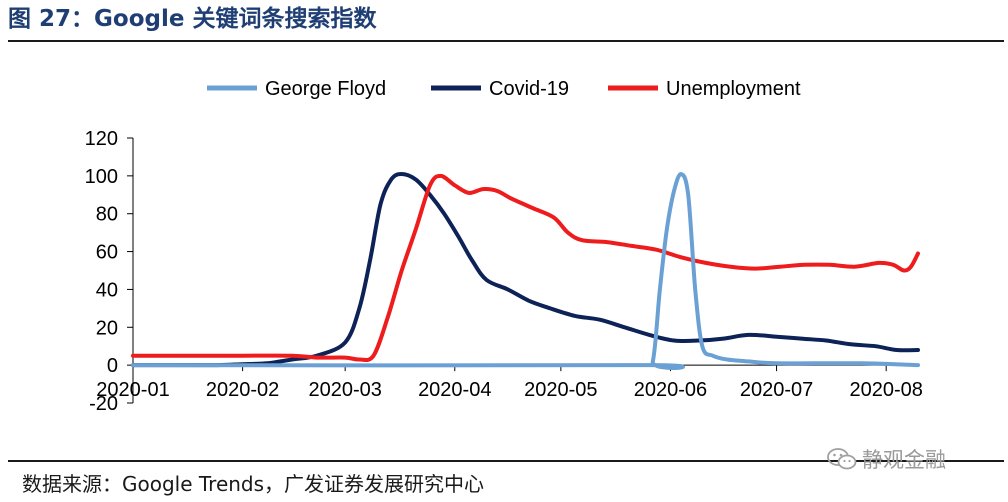 Image resolution: width=1008 pixels, height=502 pixels. I want to click on x-tick-label: 2020-08, so click(885, 390).